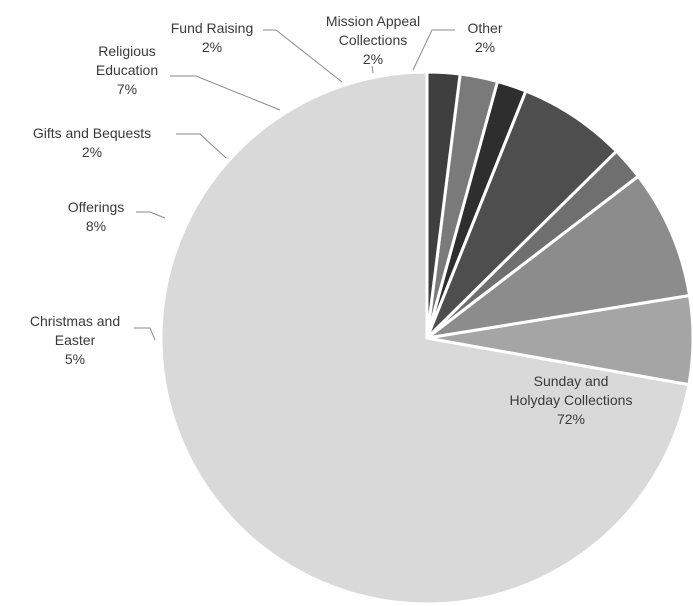  Describe the element at coordinates (212, 37) in the screenshot. I see `data-label-fund-raising: Fund Raising 2%` at that location.